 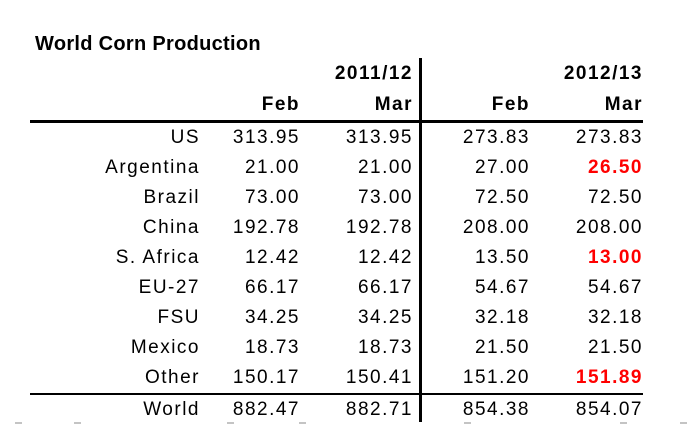 What do you see at coordinates (171, 227) in the screenshot?
I see `row-label: China` at bounding box center [171, 227].